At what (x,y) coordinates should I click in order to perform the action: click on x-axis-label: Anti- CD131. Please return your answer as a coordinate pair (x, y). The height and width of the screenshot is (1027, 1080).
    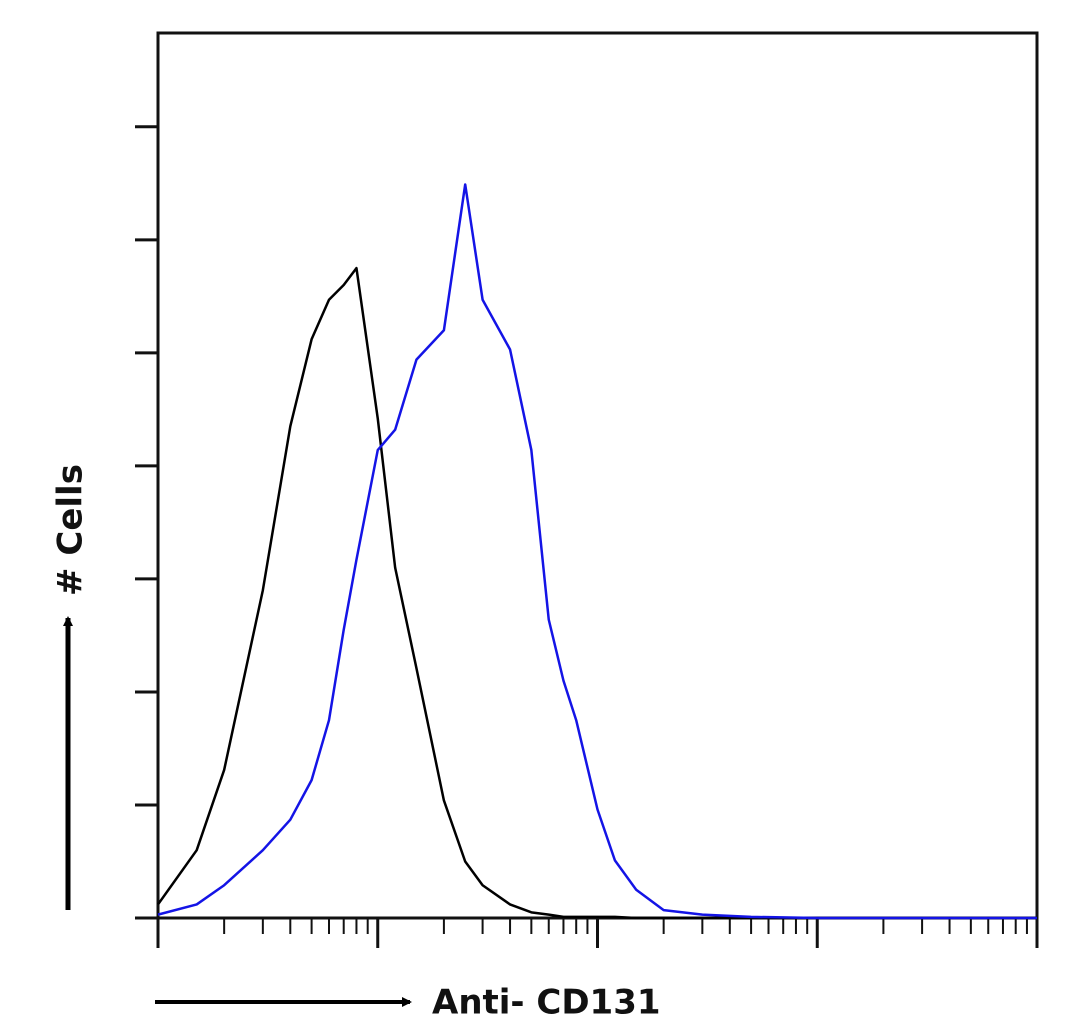
    Looking at the image, I should click on (546, 1003).